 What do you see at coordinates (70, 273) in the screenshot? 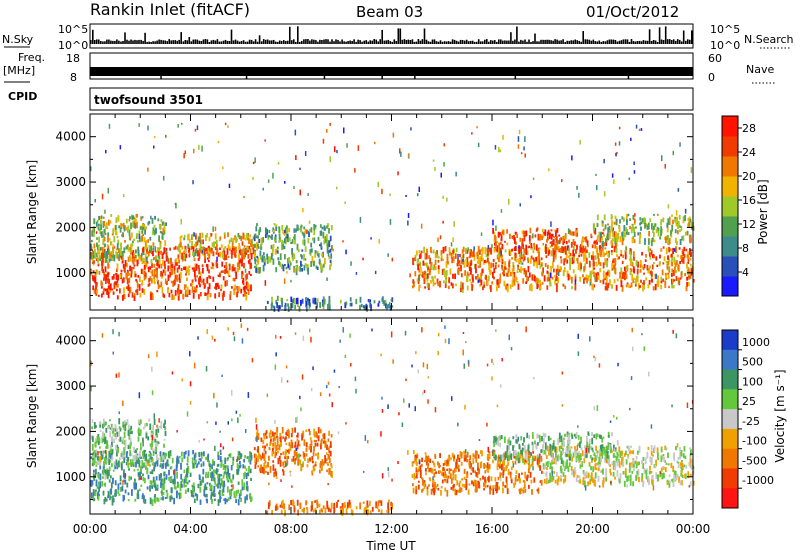
I see `y-tick-label: 1000` at bounding box center [70, 273].